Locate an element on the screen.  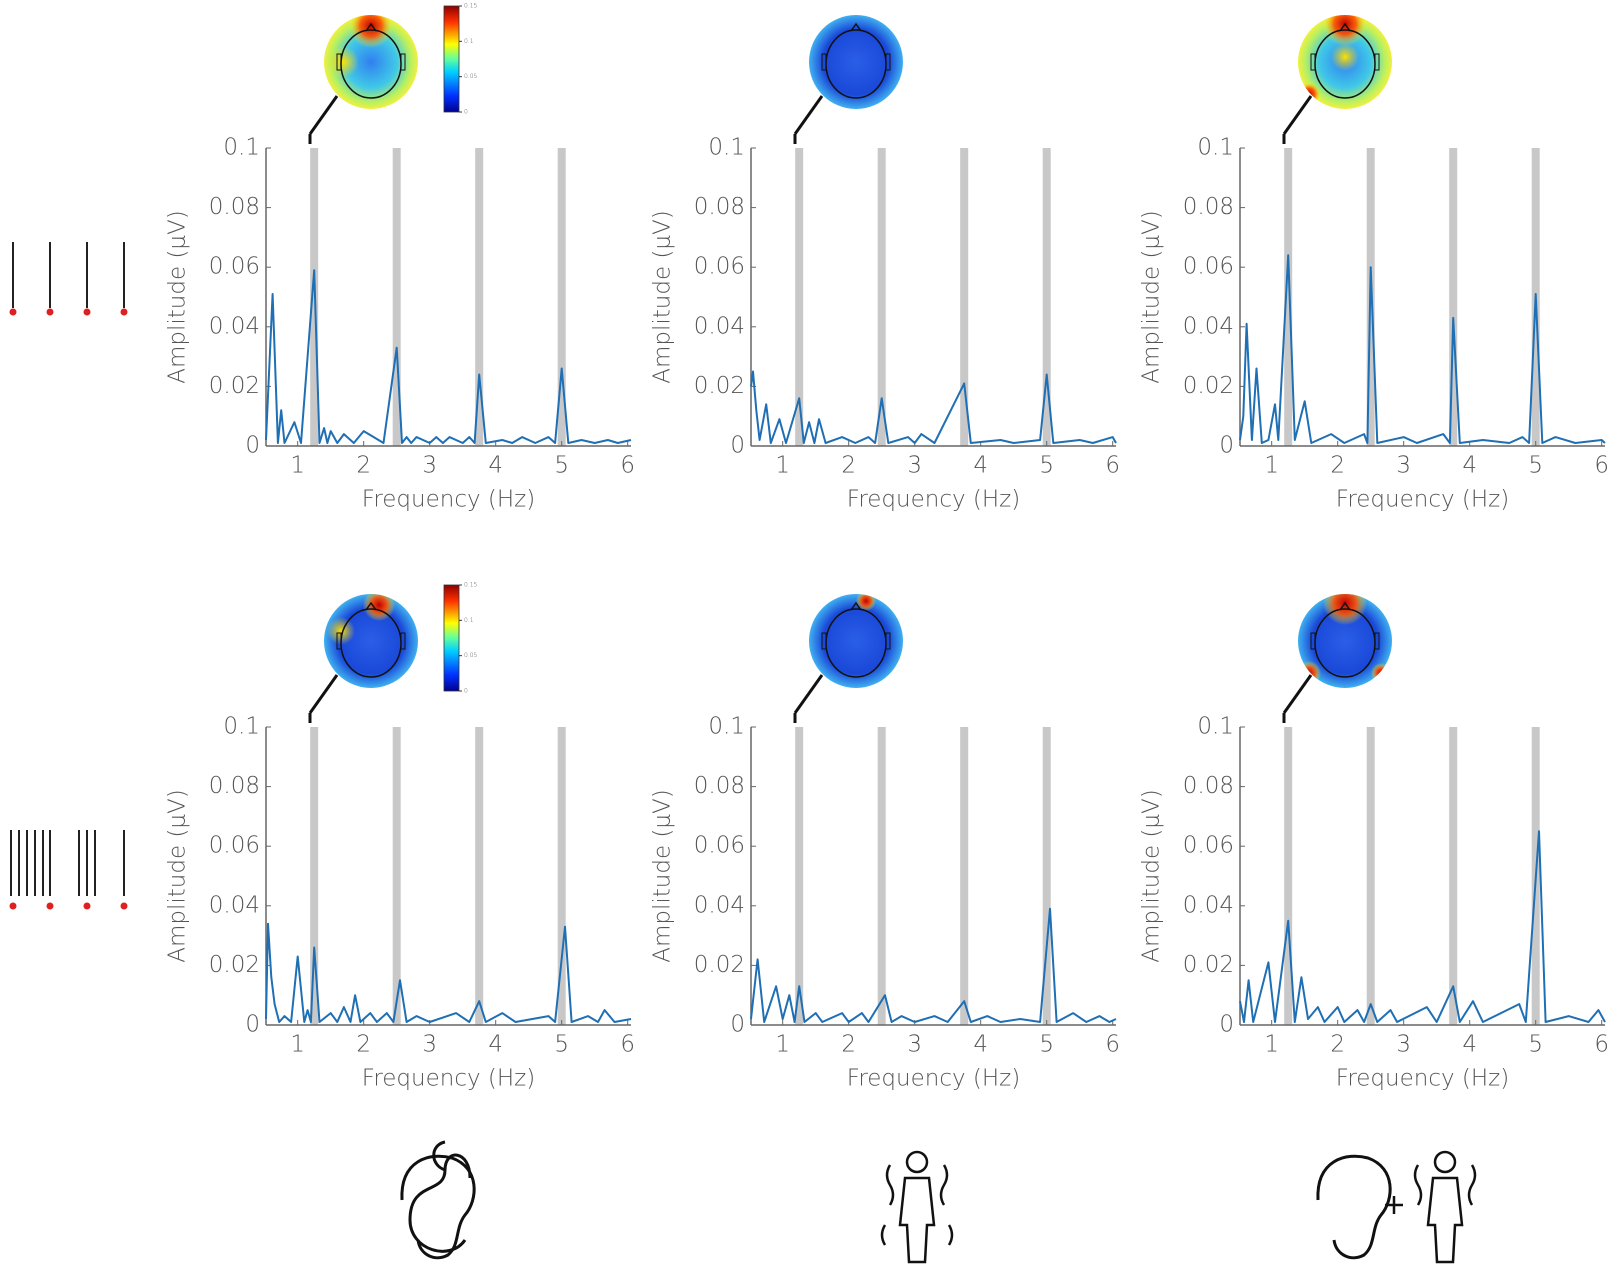
colorbar-tick-label: 0 is located at coordinates (466, 112).